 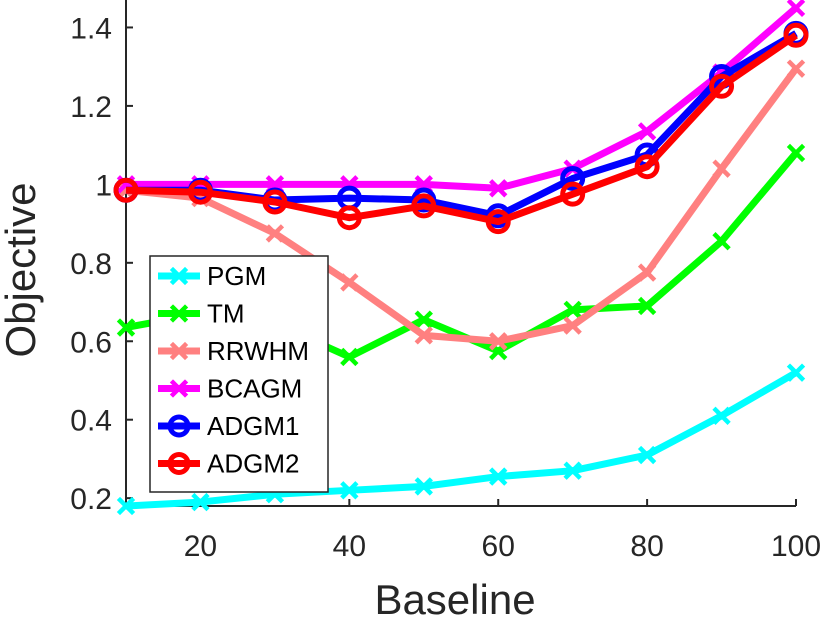 What do you see at coordinates (349, 546) in the screenshot?
I see `x-tick-label: 40` at bounding box center [349, 546].